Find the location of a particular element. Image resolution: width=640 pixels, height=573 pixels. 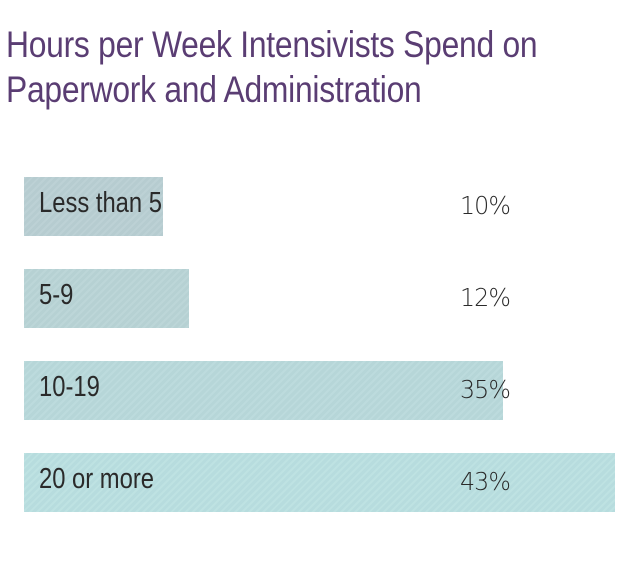

category-label: 10-19 is located at coordinates (69, 387).